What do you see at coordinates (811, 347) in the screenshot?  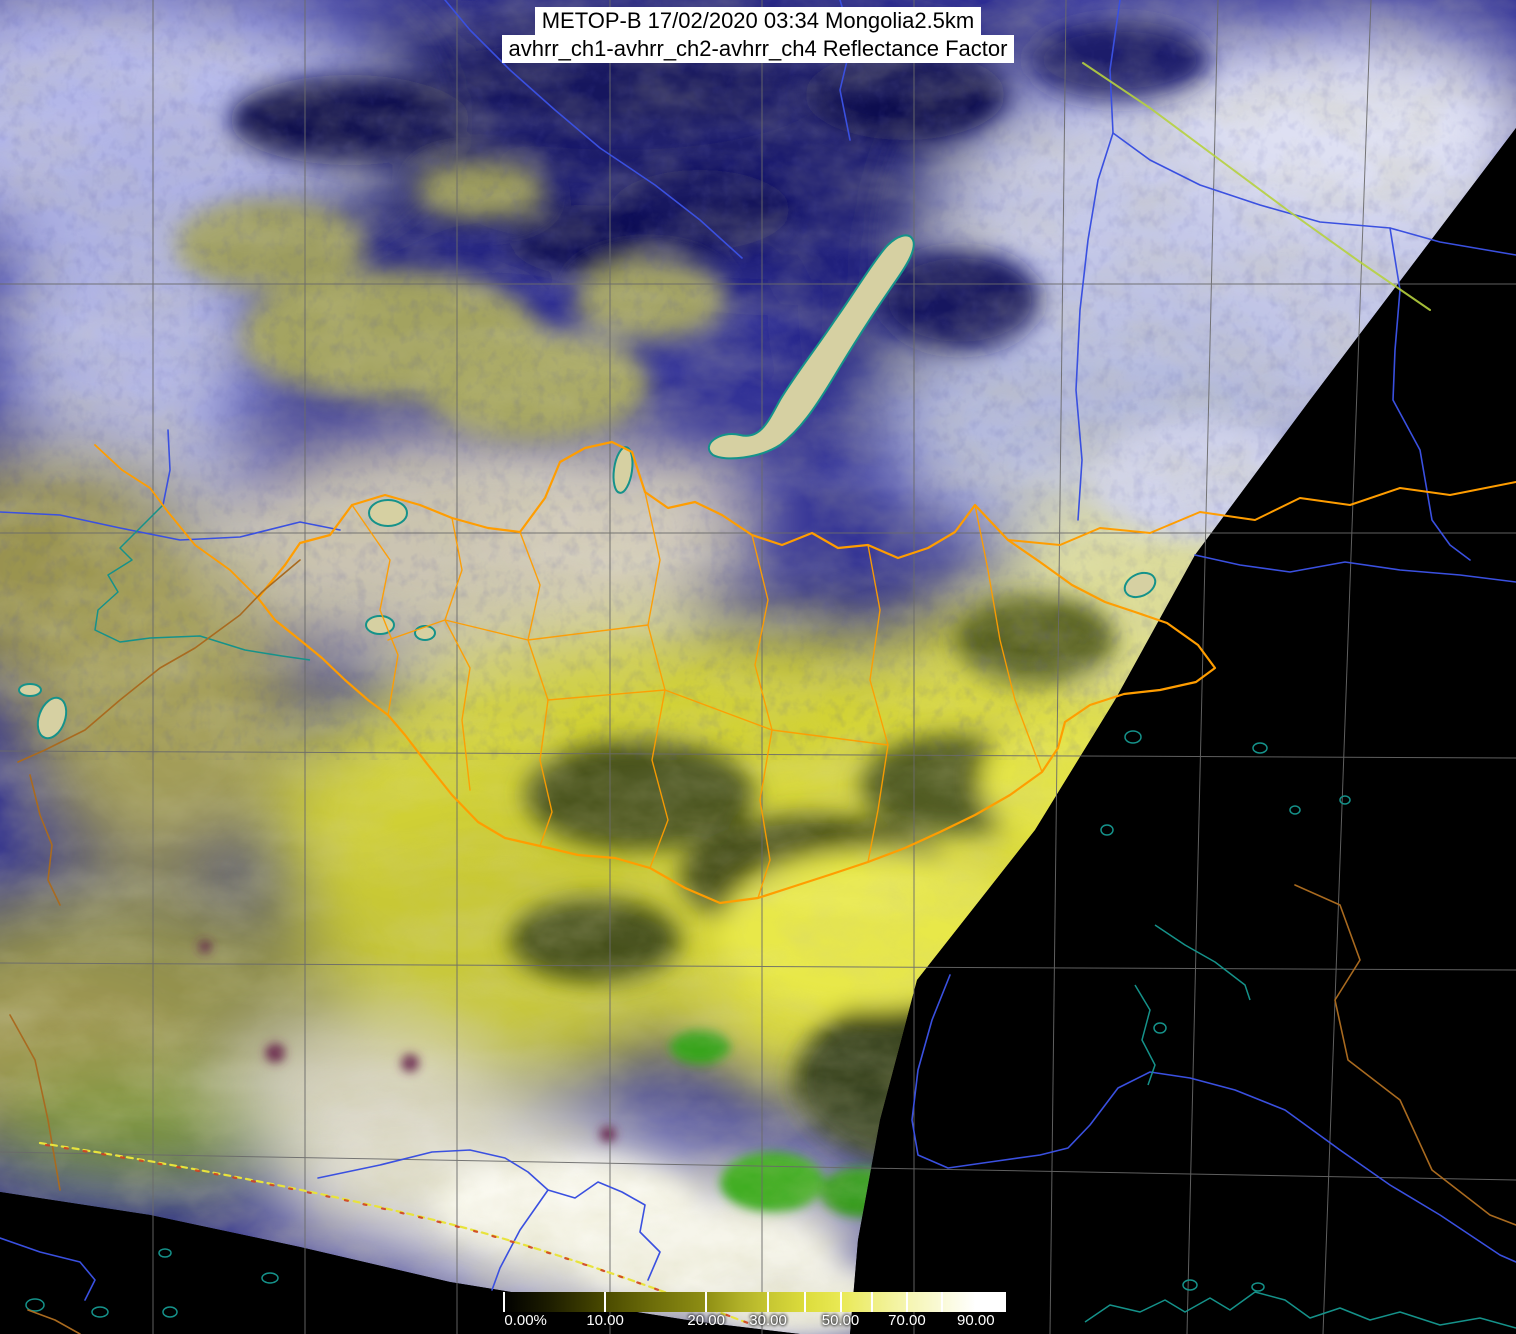 I see `lake-baikal` at bounding box center [811, 347].